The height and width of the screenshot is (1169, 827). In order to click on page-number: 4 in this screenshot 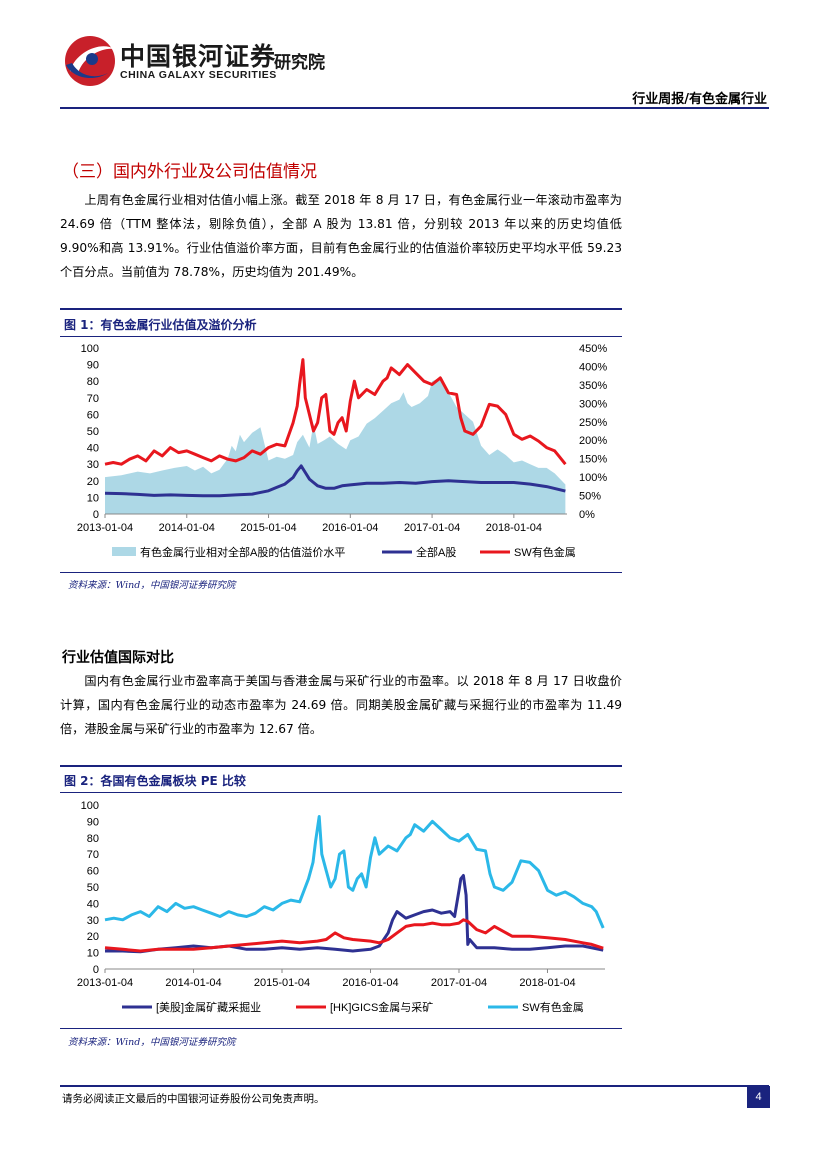, I will do `click(758, 1097)`.